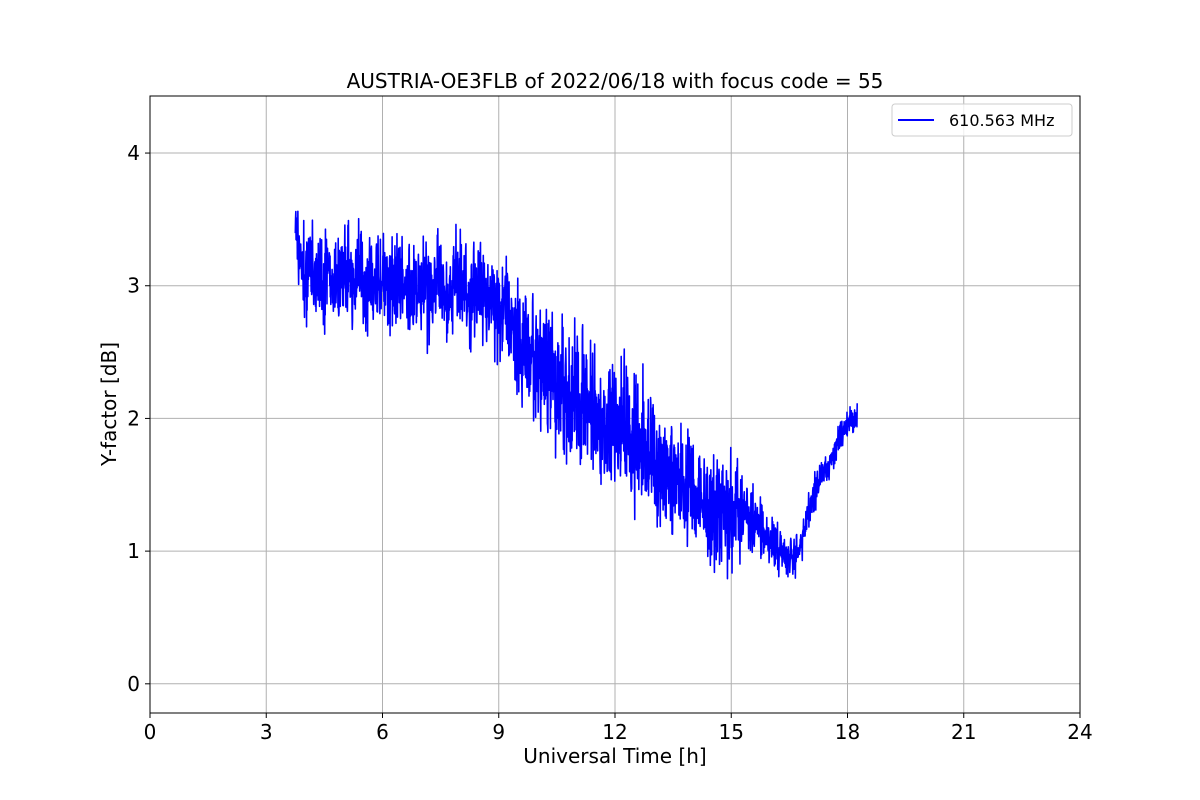 The height and width of the screenshot is (800, 1200). I want to click on legend-box, so click(982, 120).